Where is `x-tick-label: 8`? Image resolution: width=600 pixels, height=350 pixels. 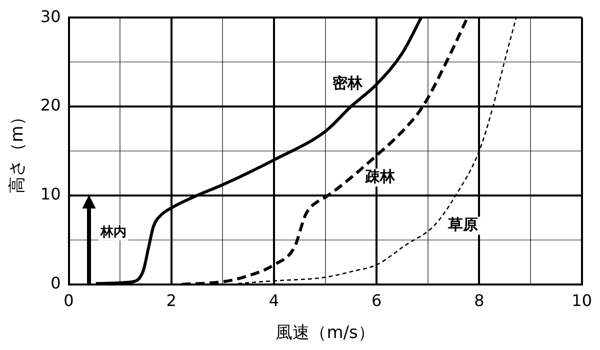
x-tick-label: 8 is located at coordinates (479, 300).